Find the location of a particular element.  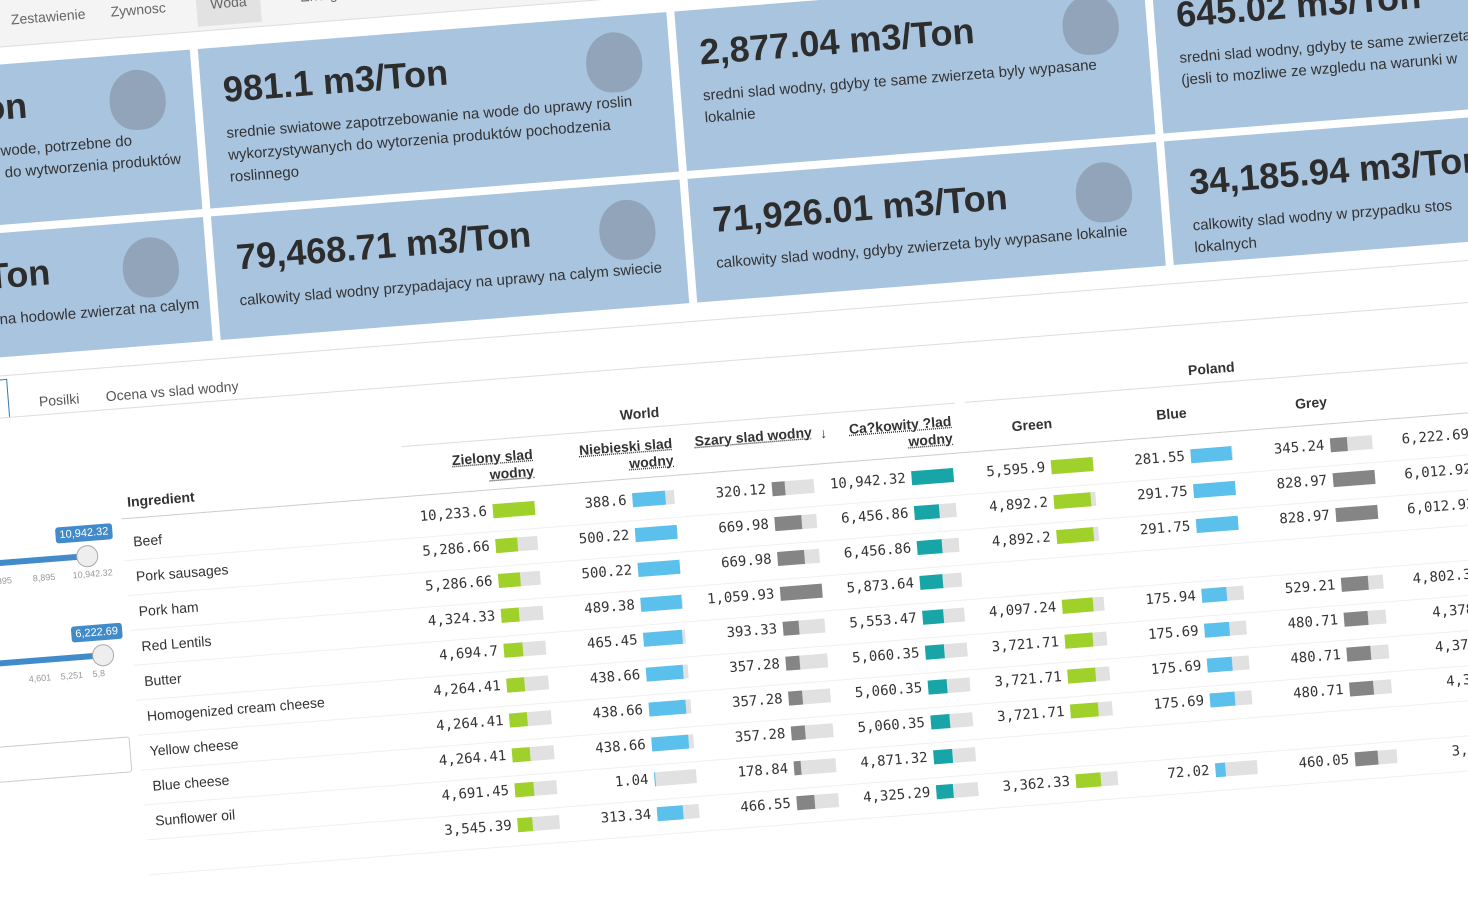

column-header: Ingredient is located at coordinates (161, 499).